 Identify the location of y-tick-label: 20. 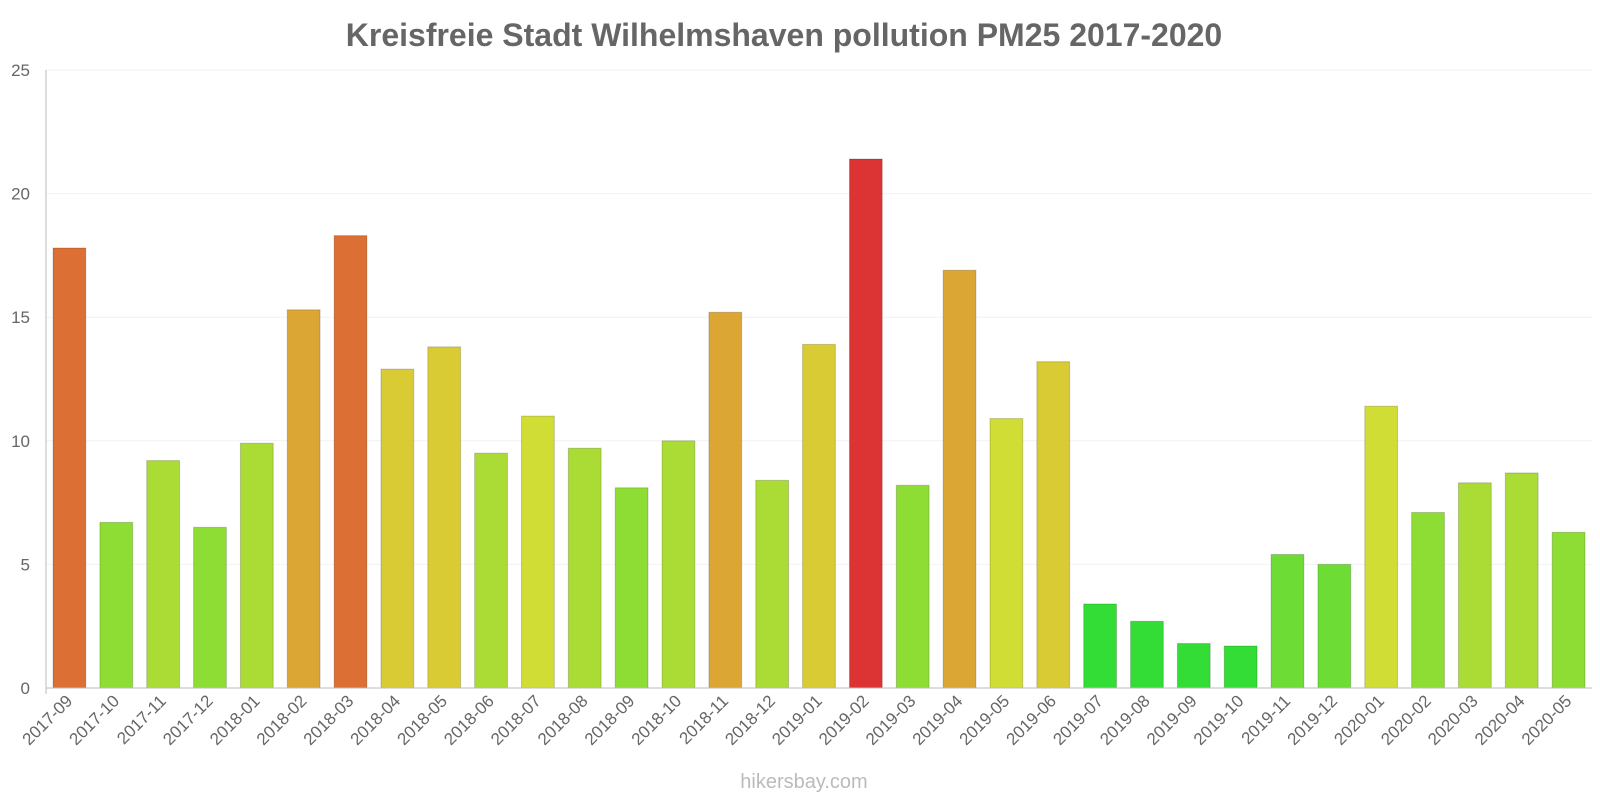
(20, 194).